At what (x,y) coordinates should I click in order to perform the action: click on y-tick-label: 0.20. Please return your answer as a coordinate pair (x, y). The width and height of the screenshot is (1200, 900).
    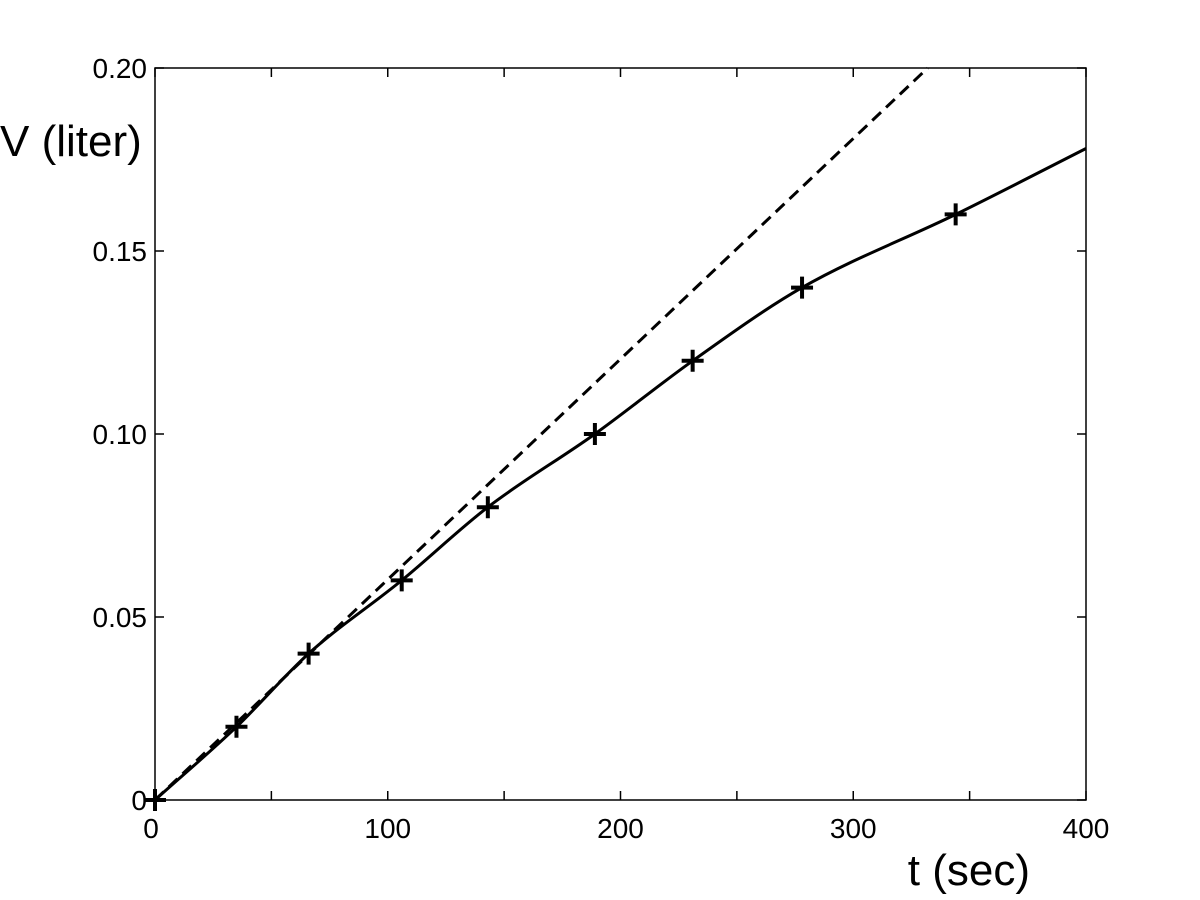
    Looking at the image, I should click on (120, 68).